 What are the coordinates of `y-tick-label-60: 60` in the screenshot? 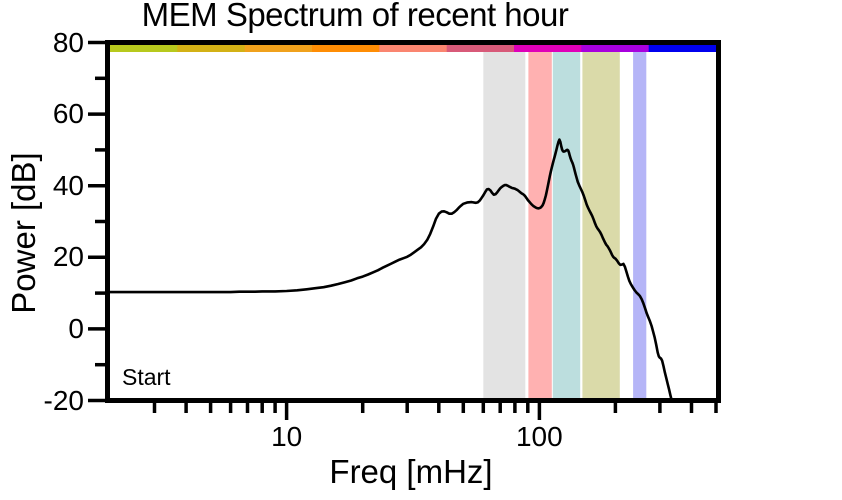 It's located at (68, 114).